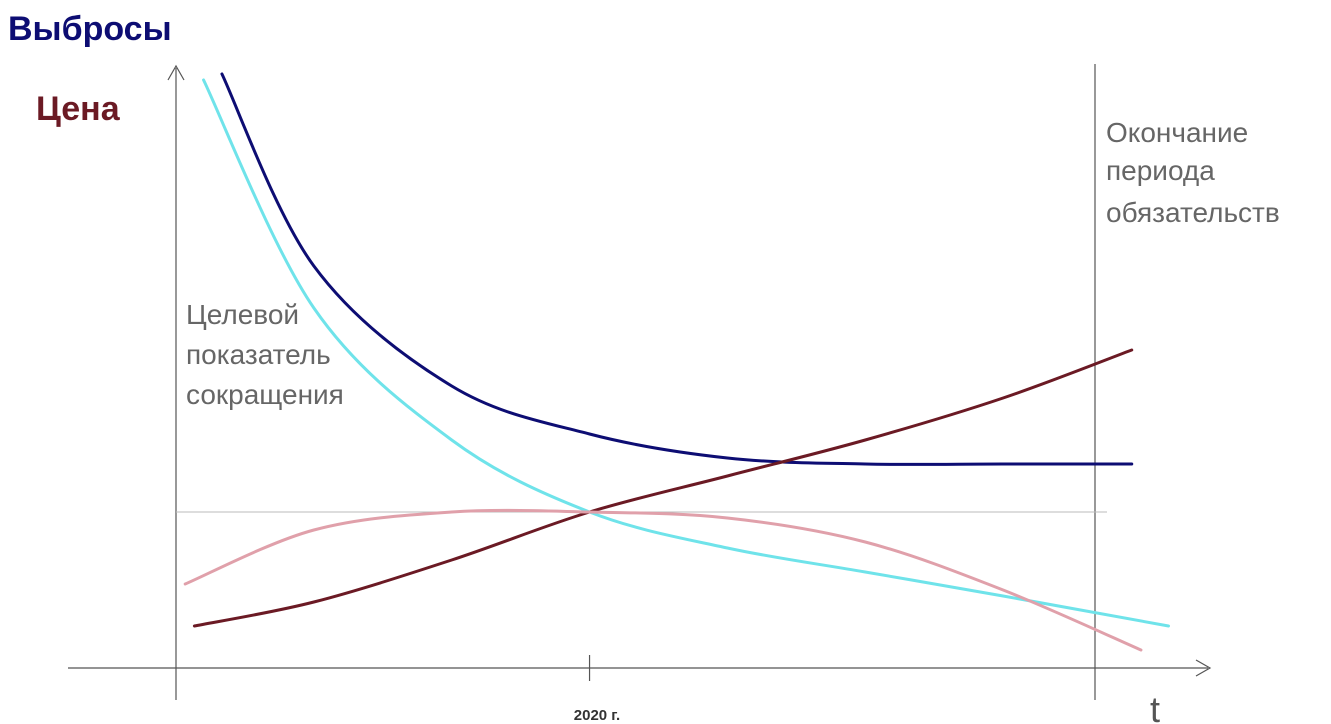  I want to click on y-label-emissions: Выбросы, so click(90, 29).